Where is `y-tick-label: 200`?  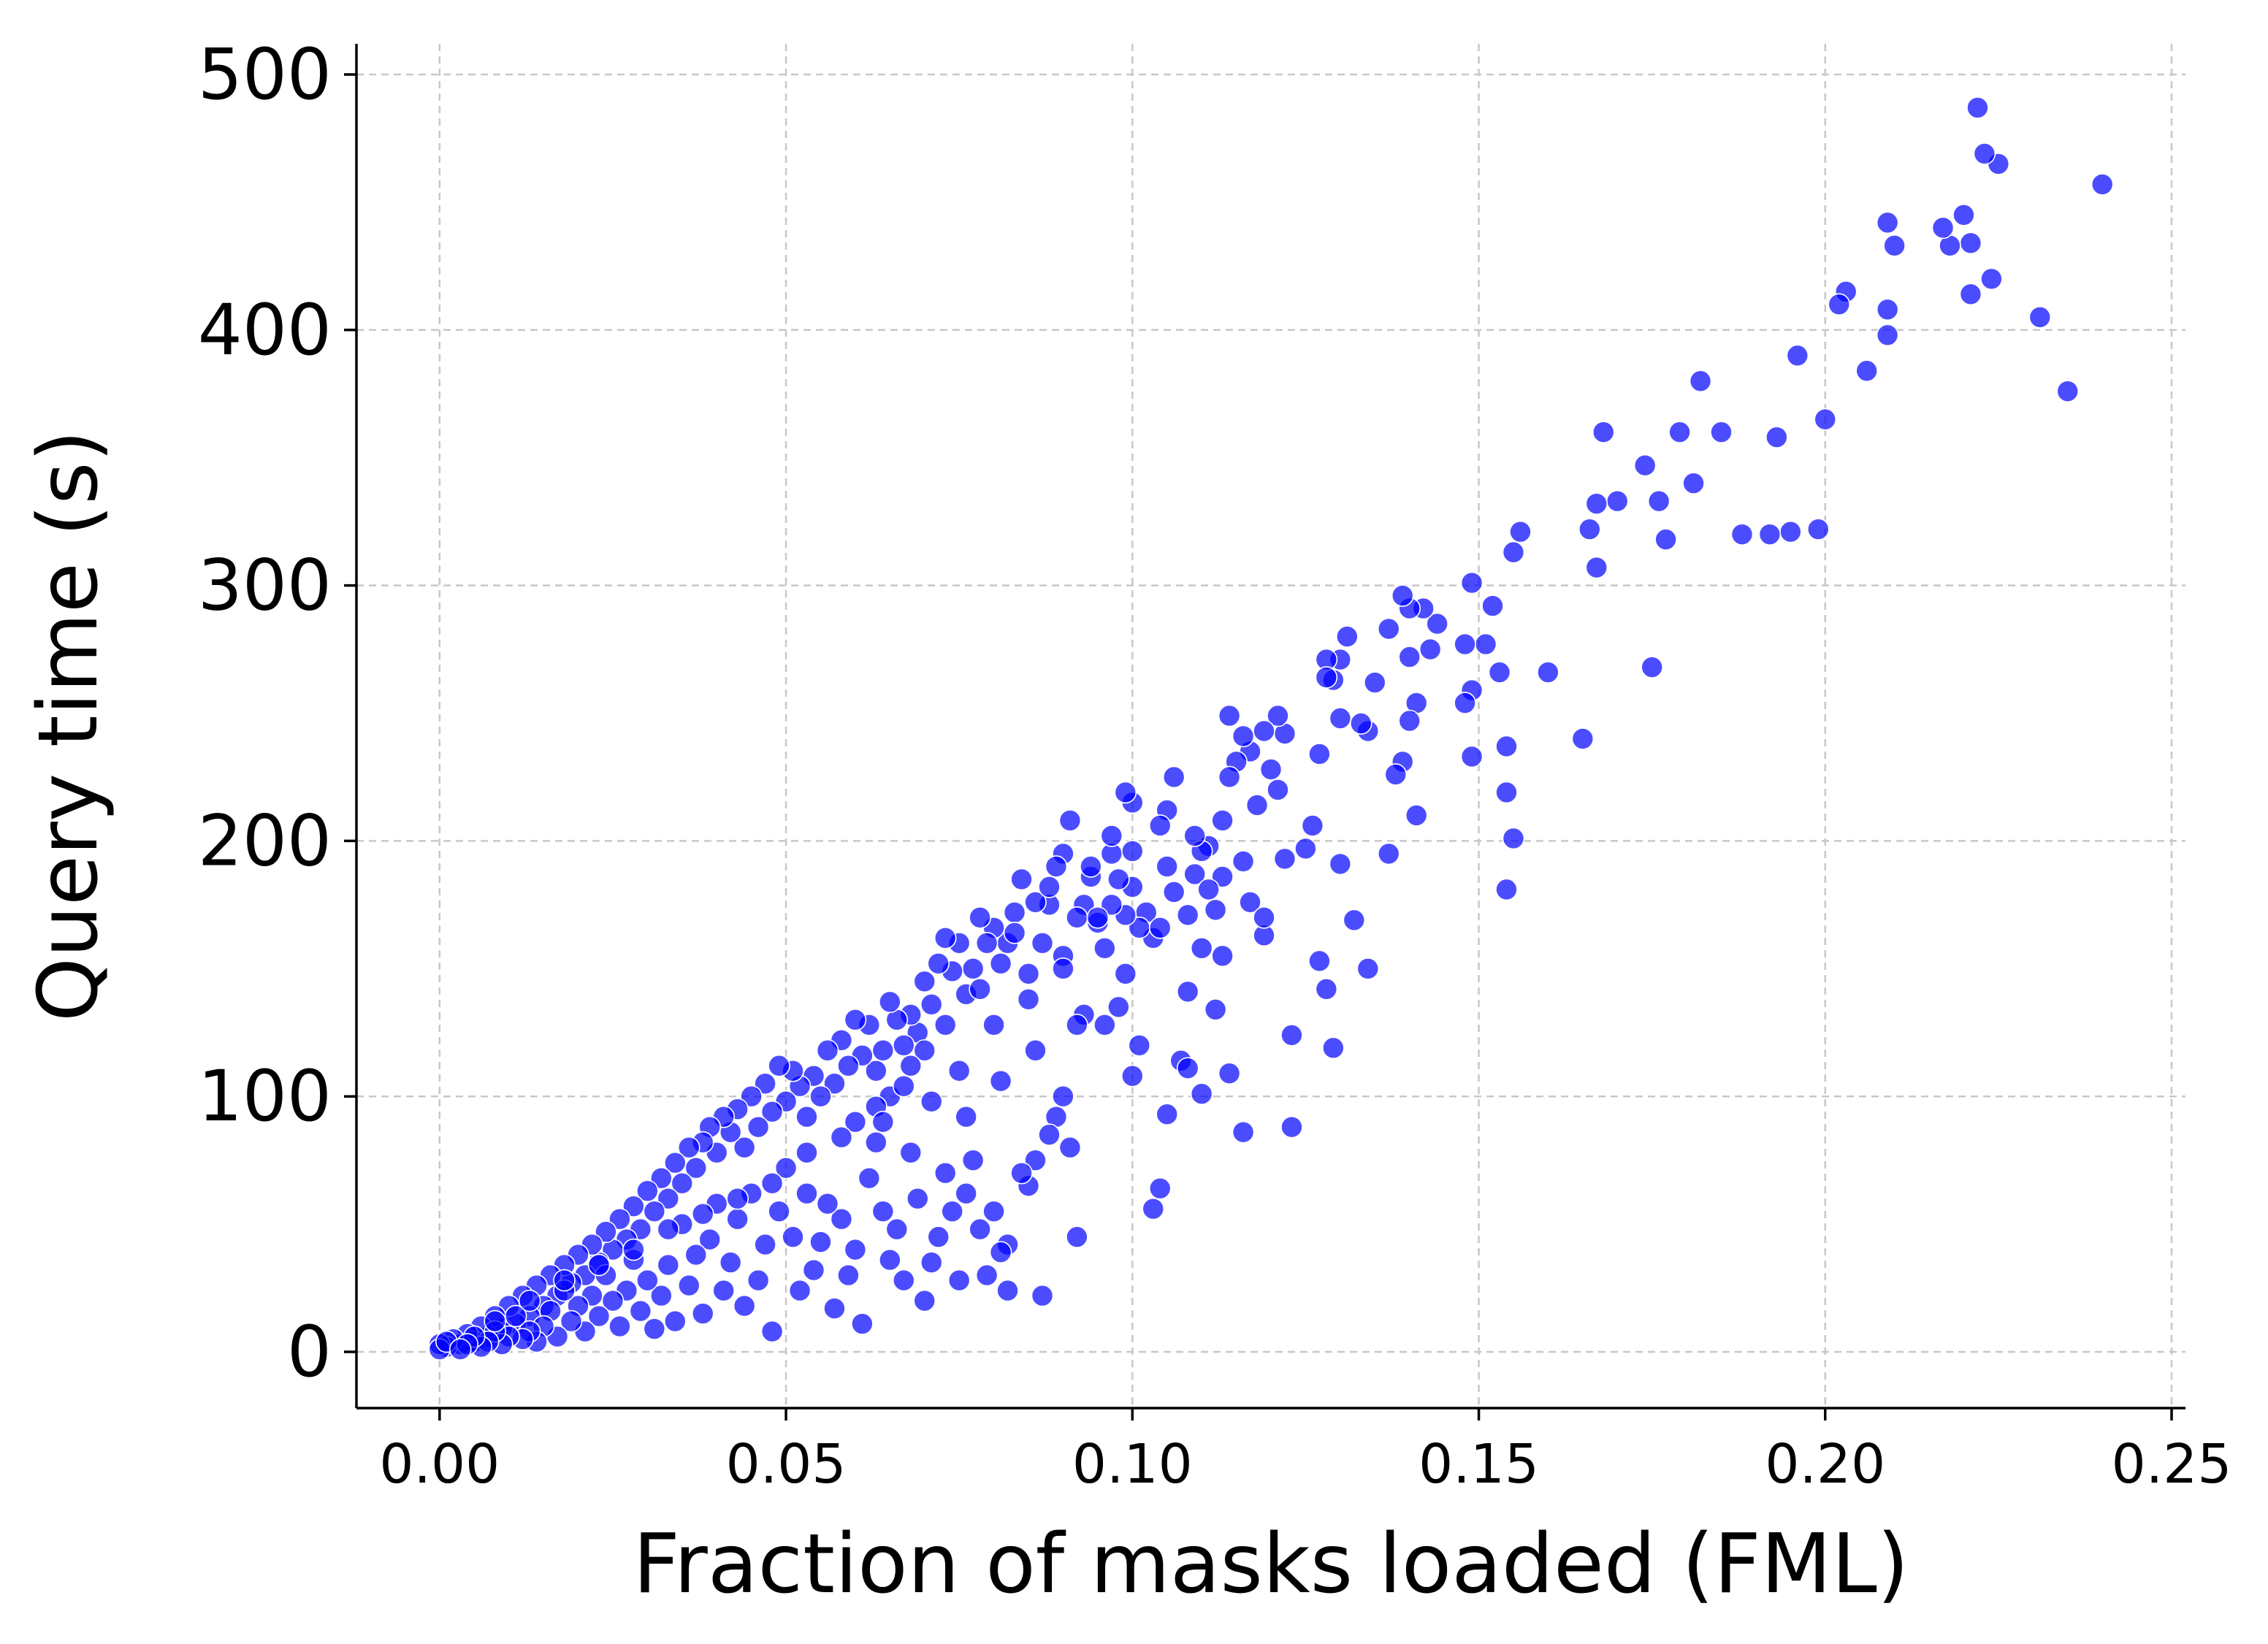
y-tick-label: 200 is located at coordinates (265, 841).